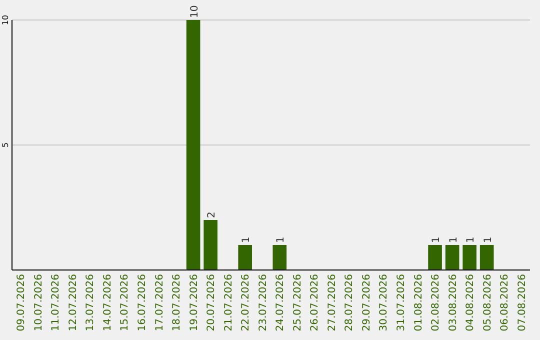  Describe the element at coordinates (401, 303) in the screenshot. I see `x-tick-label: 31.07.2026` at that location.